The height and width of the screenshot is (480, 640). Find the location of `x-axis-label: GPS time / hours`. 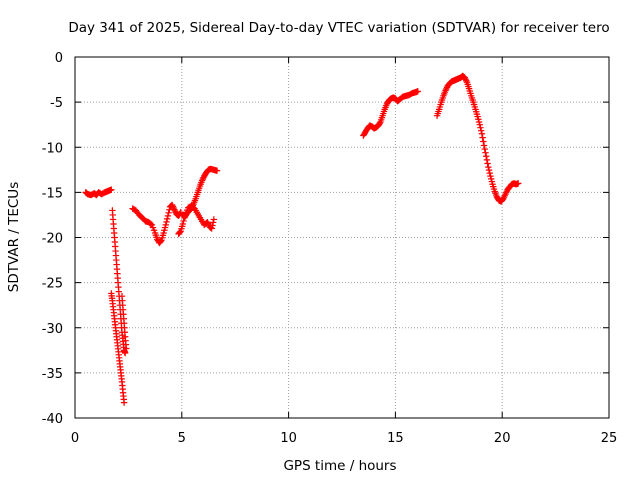

x-axis-label: GPS time / hours is located at coordinates (339, 466).